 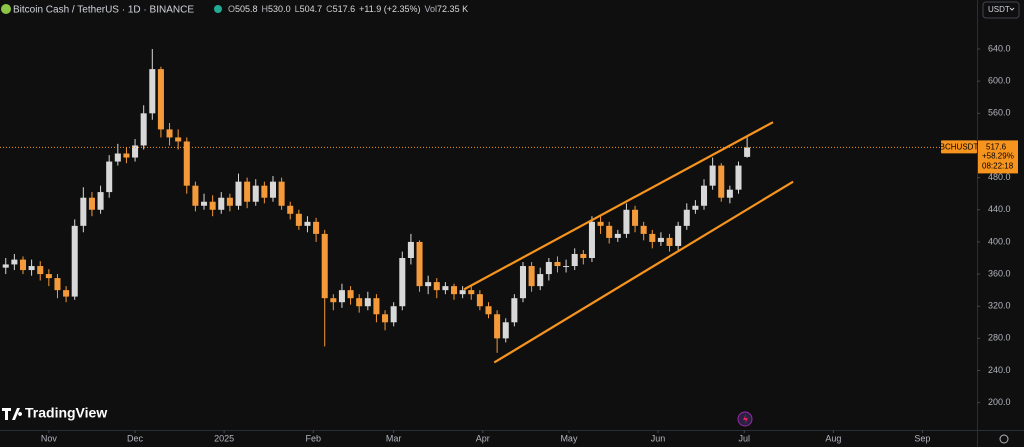 What do you see at coordinates (1004, 439) in the screenshot?
I see `settings-button` at bounding box center [1004, 439].